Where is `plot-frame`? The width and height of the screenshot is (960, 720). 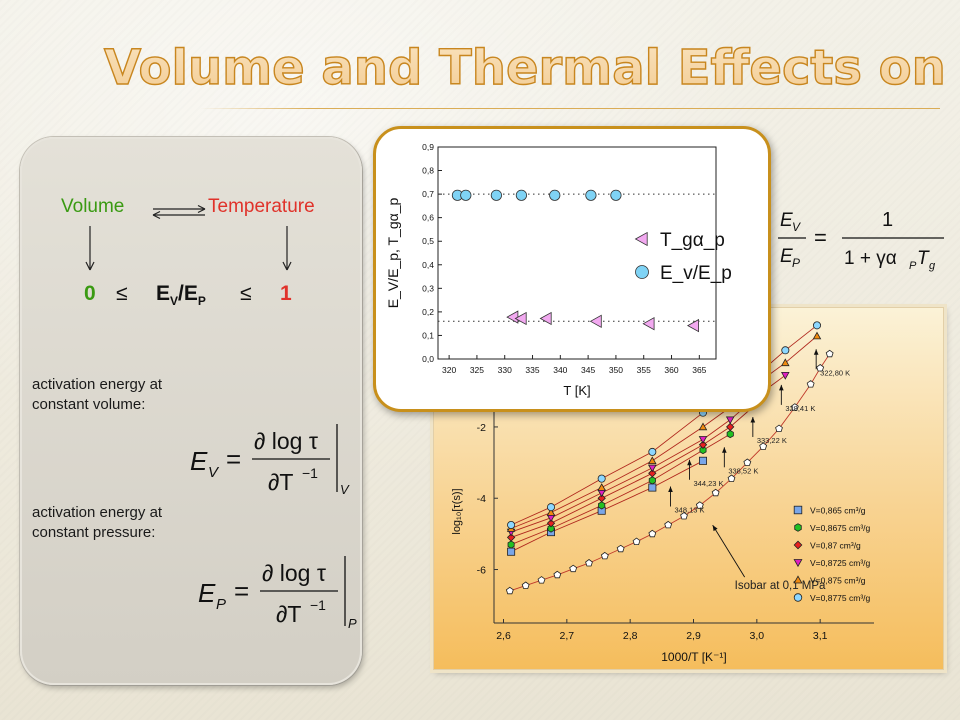 plot-frame is located at coordinates (577, 253).